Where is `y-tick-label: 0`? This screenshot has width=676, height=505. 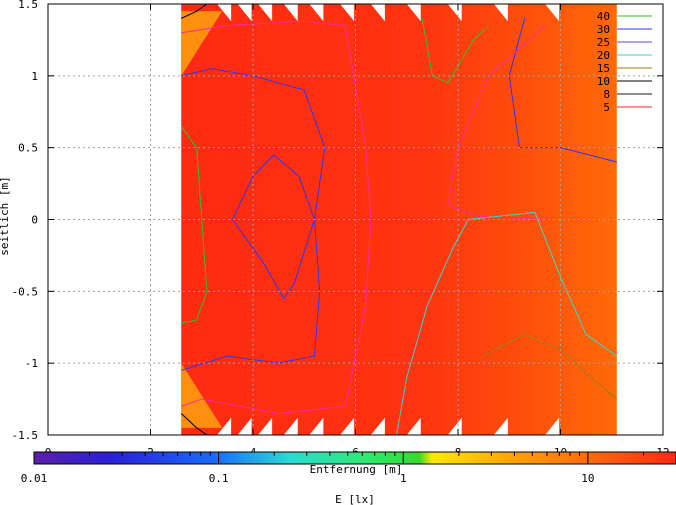
y-tick-label: 0 is located at coordinates (34, 220).